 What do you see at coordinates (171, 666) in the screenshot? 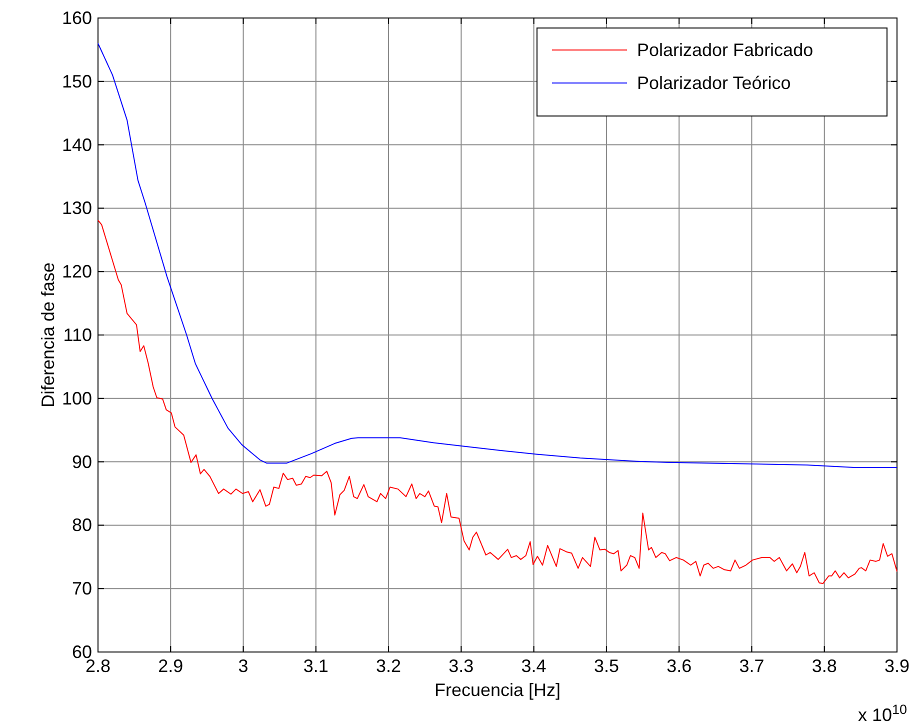
I see `x-tick-label: 2.9` at bounding box center [171, 666].